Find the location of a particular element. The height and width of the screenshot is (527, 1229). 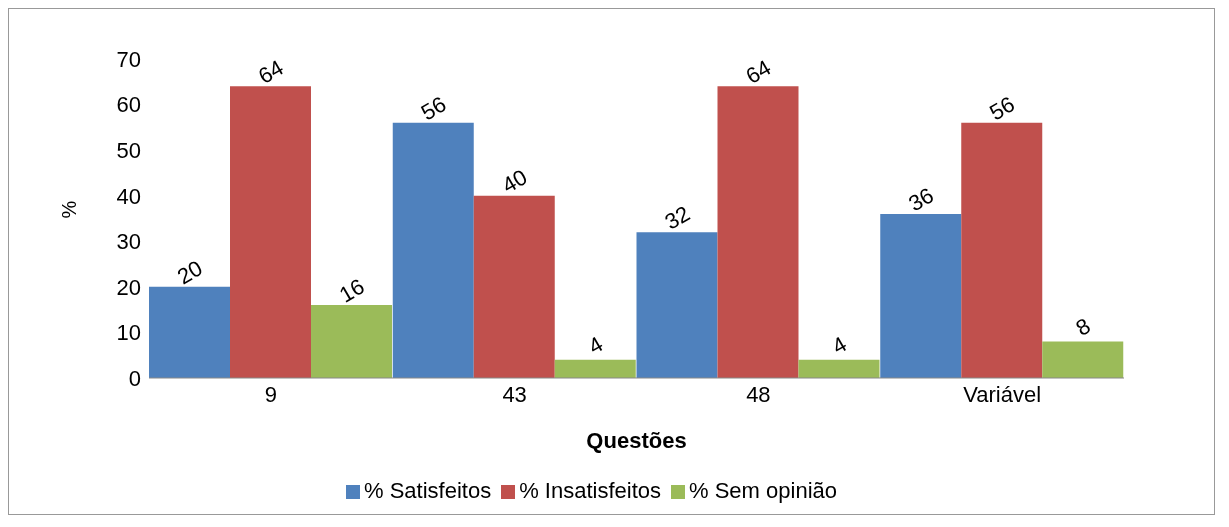

legend-label: % Insatisfeitos is located at coordinates (590, 490).